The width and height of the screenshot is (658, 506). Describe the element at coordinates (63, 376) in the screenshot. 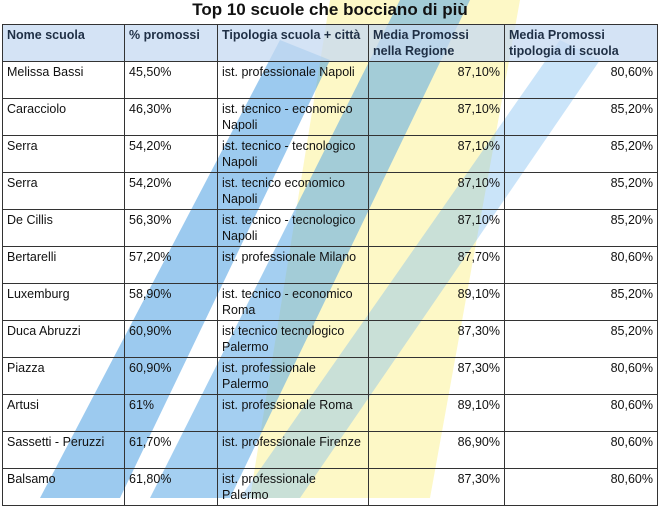

I see `table-cell: Piazza` at that location.